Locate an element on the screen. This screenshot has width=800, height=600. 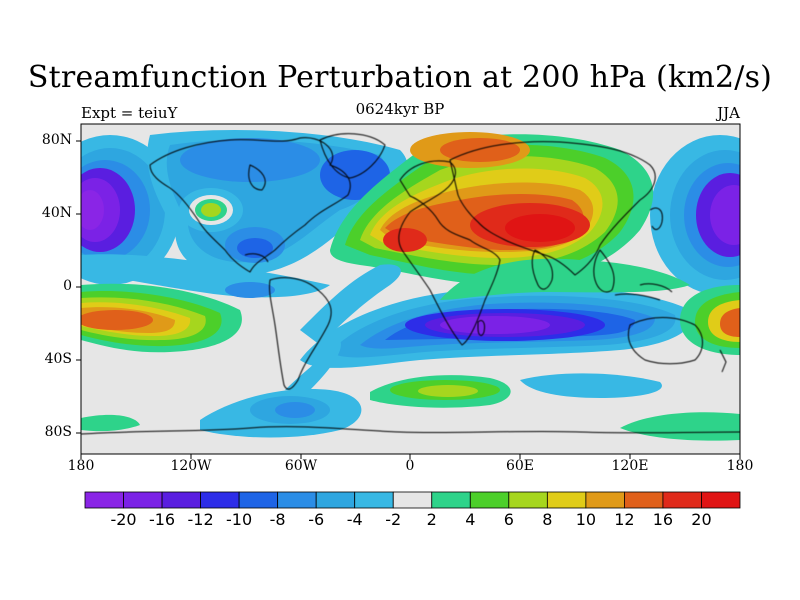
legend-label: -4 is located at coordinates (354, 519).